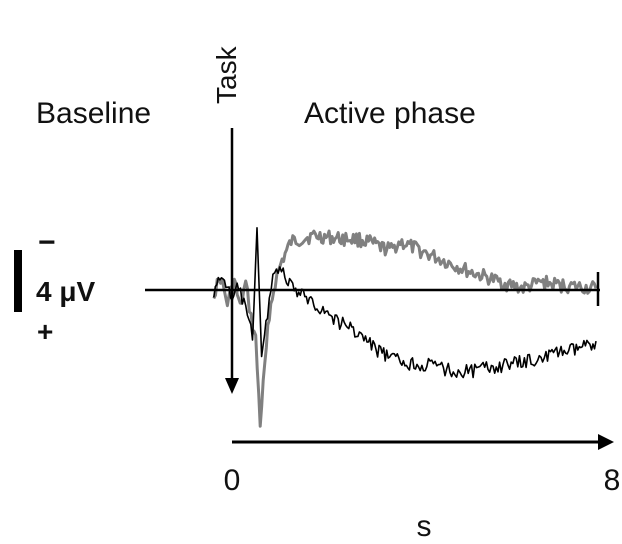 The height and width of the screenshot is (544, 622). I want to click on active-phase-label: Active phase, so click(390, 113).